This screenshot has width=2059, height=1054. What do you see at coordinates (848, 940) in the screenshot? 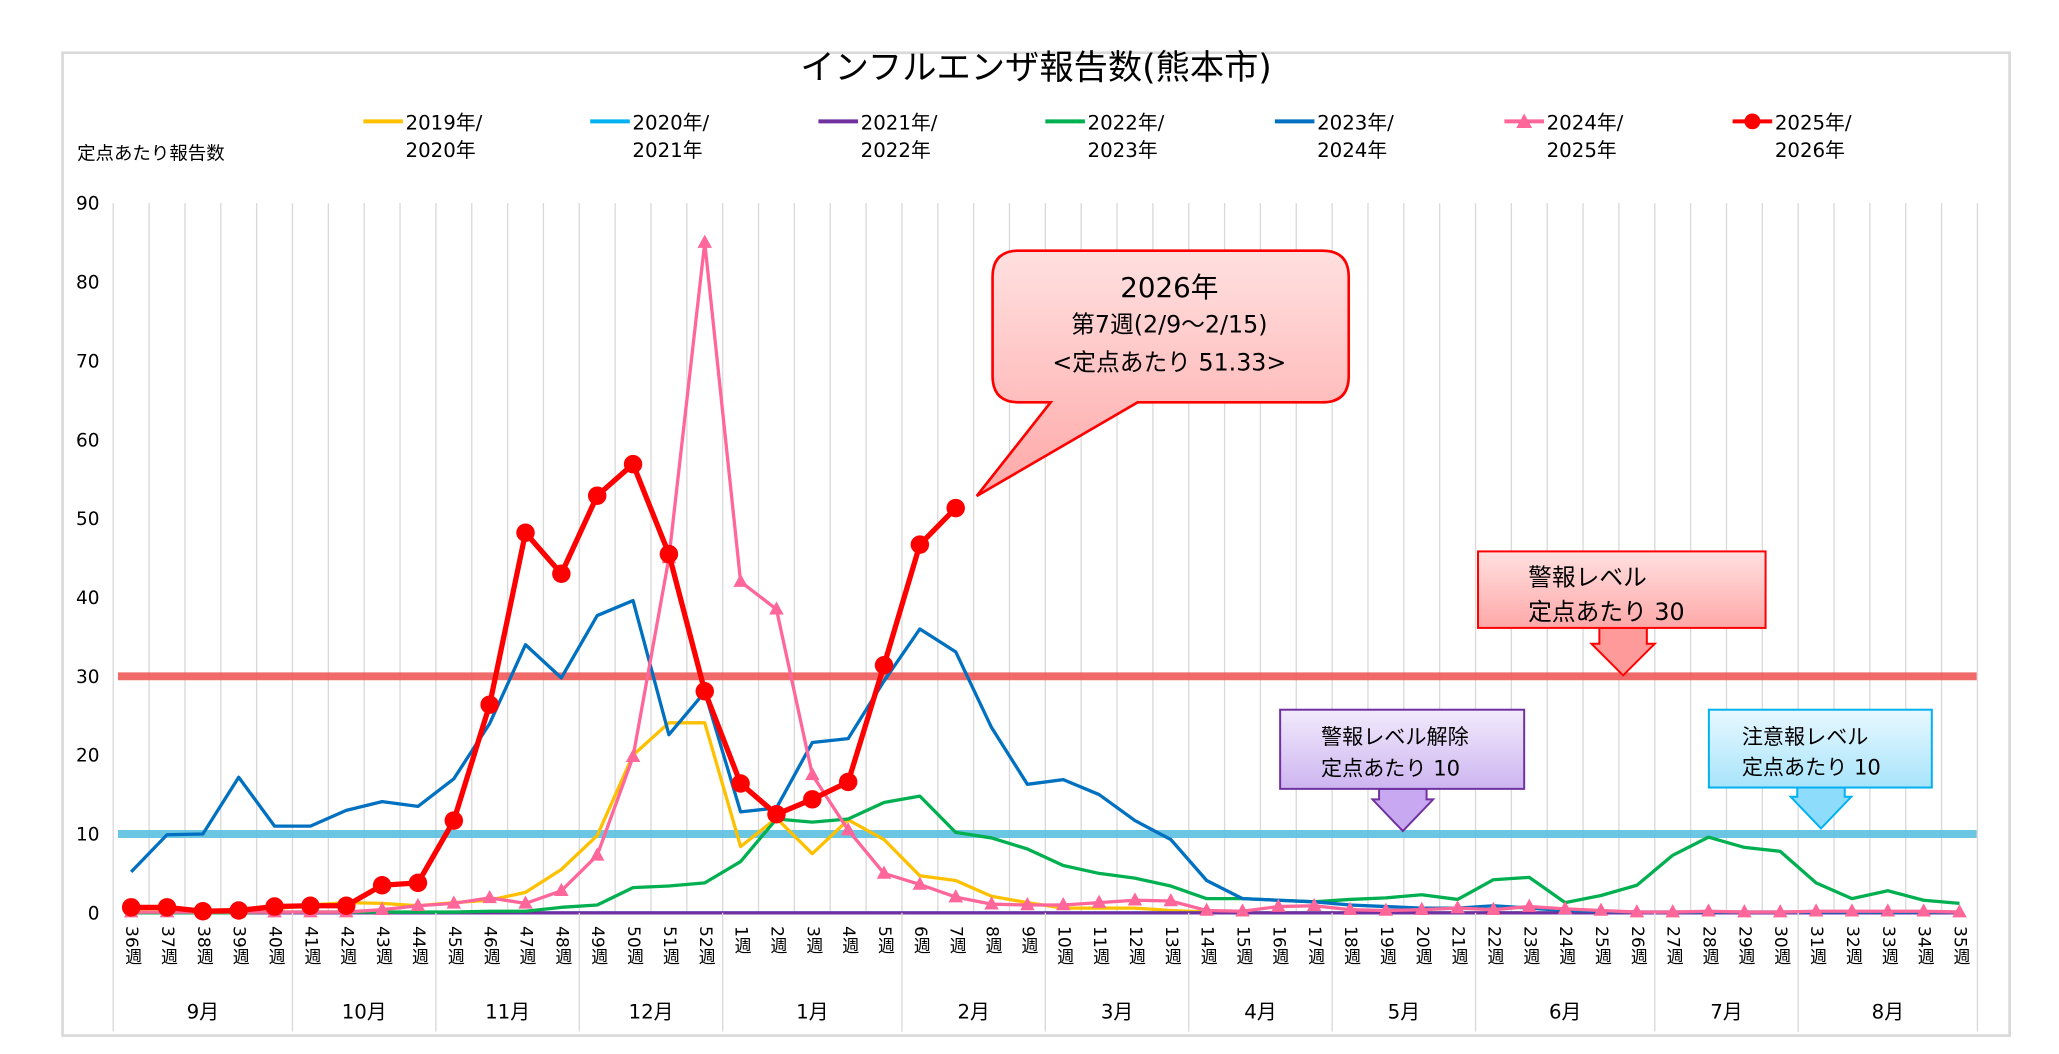
I see `x-tick-label: 4週` at bounding box center [848, 940].